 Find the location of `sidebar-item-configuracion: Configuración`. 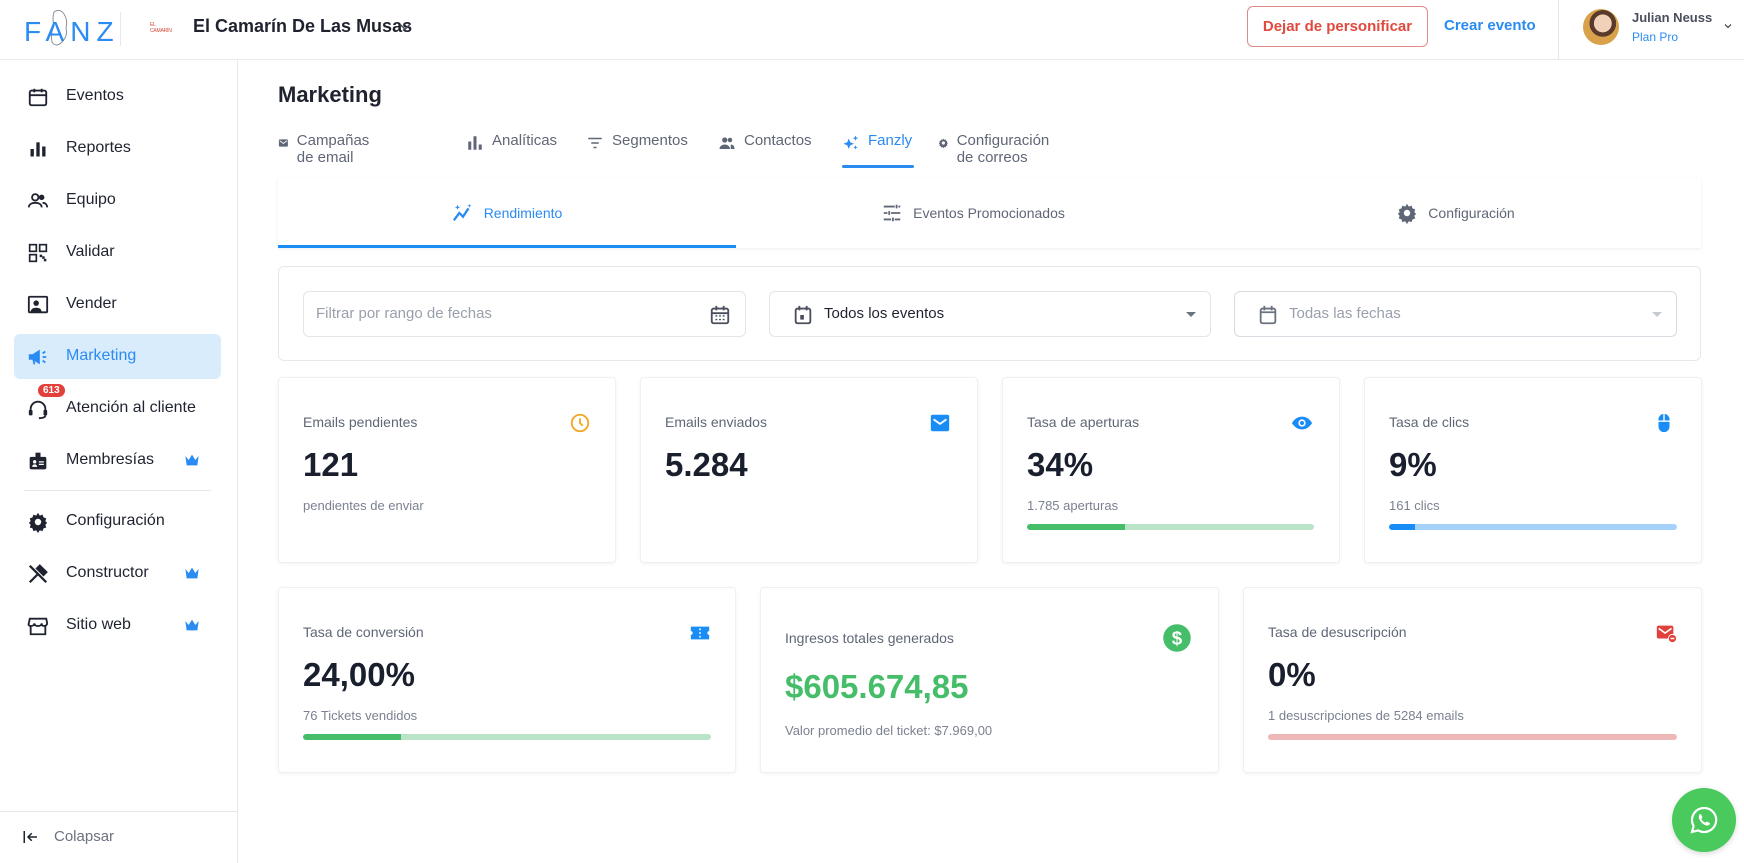

sidebar-item-configuracion: Configuración is located at coordinates (117, 521).